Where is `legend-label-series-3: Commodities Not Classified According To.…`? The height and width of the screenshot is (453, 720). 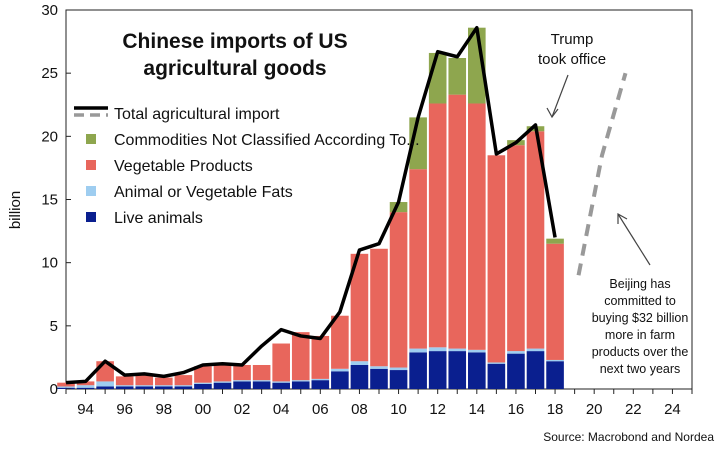
legend-label-series-3: Commodities Not Classified According To.… is located at coordinates (267, 140).